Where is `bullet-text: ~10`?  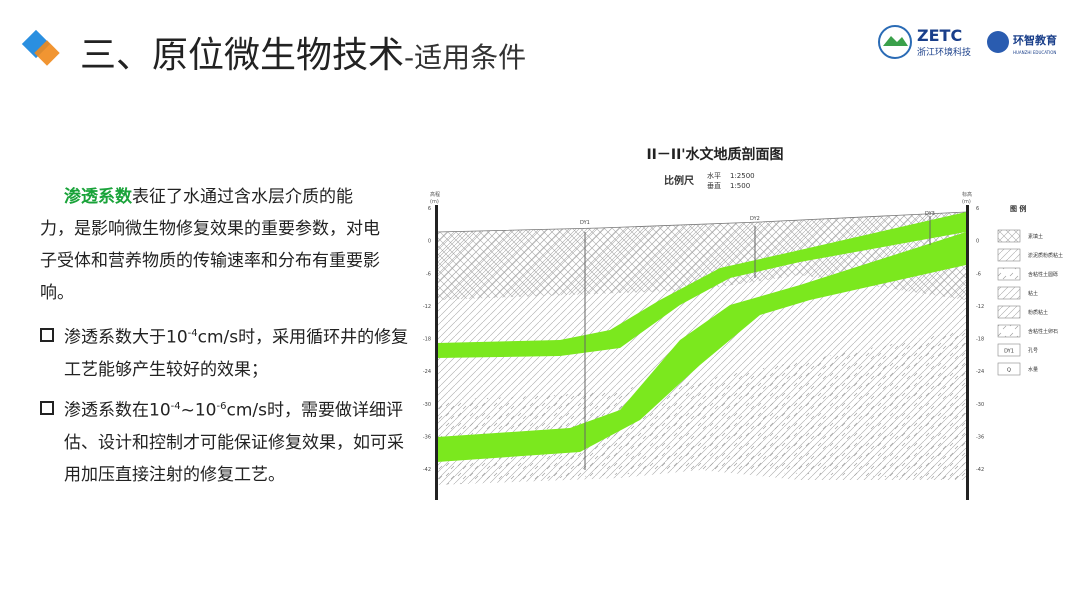 bullet-text: ~10 is located at coordinates (198, 410).